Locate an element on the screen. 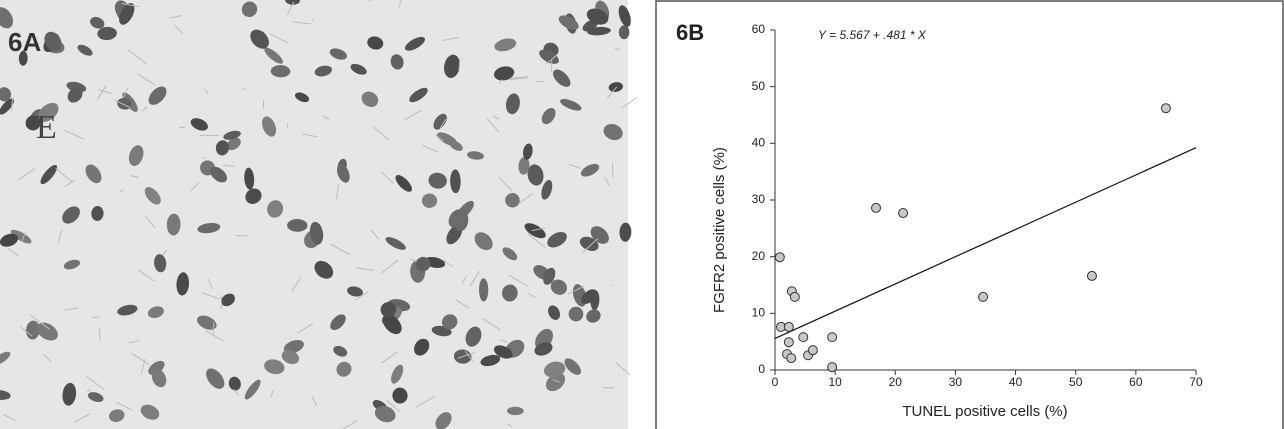  x-tick-label: 10 is located at coordinates (835, 382).